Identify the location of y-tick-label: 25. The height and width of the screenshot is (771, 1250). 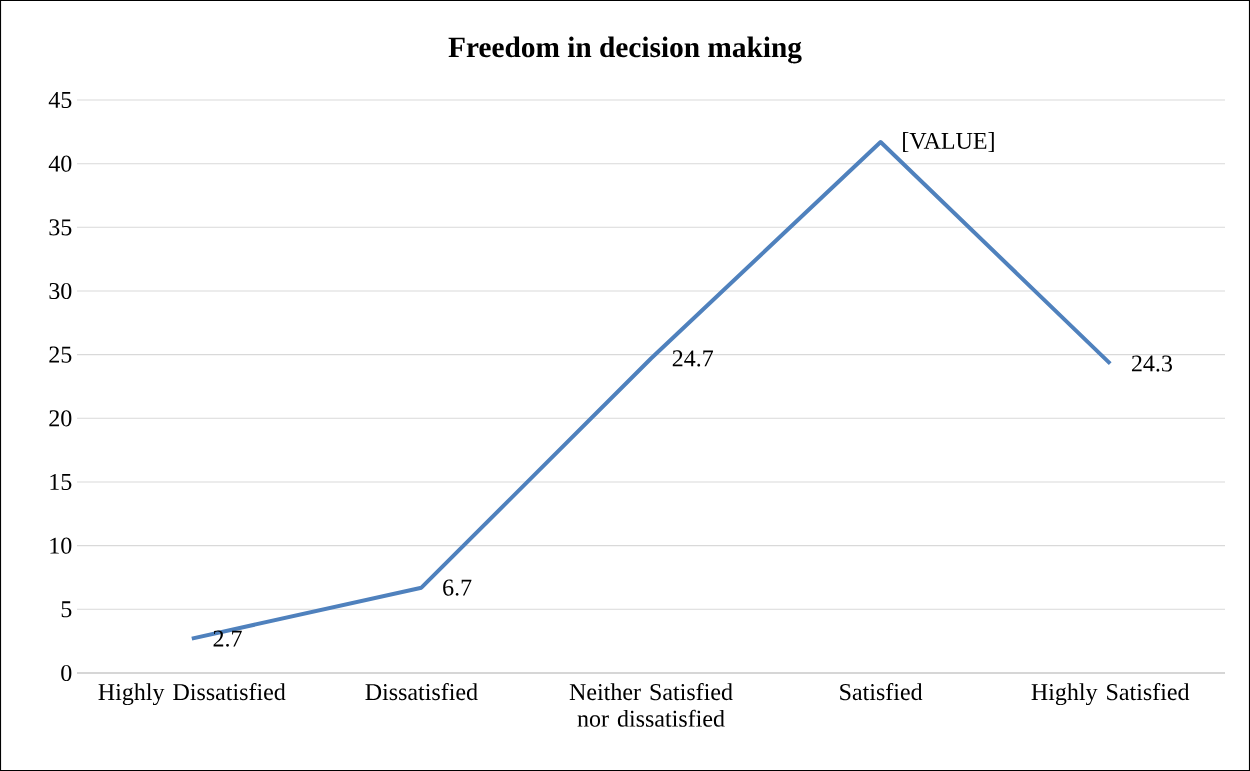
(60, 354).